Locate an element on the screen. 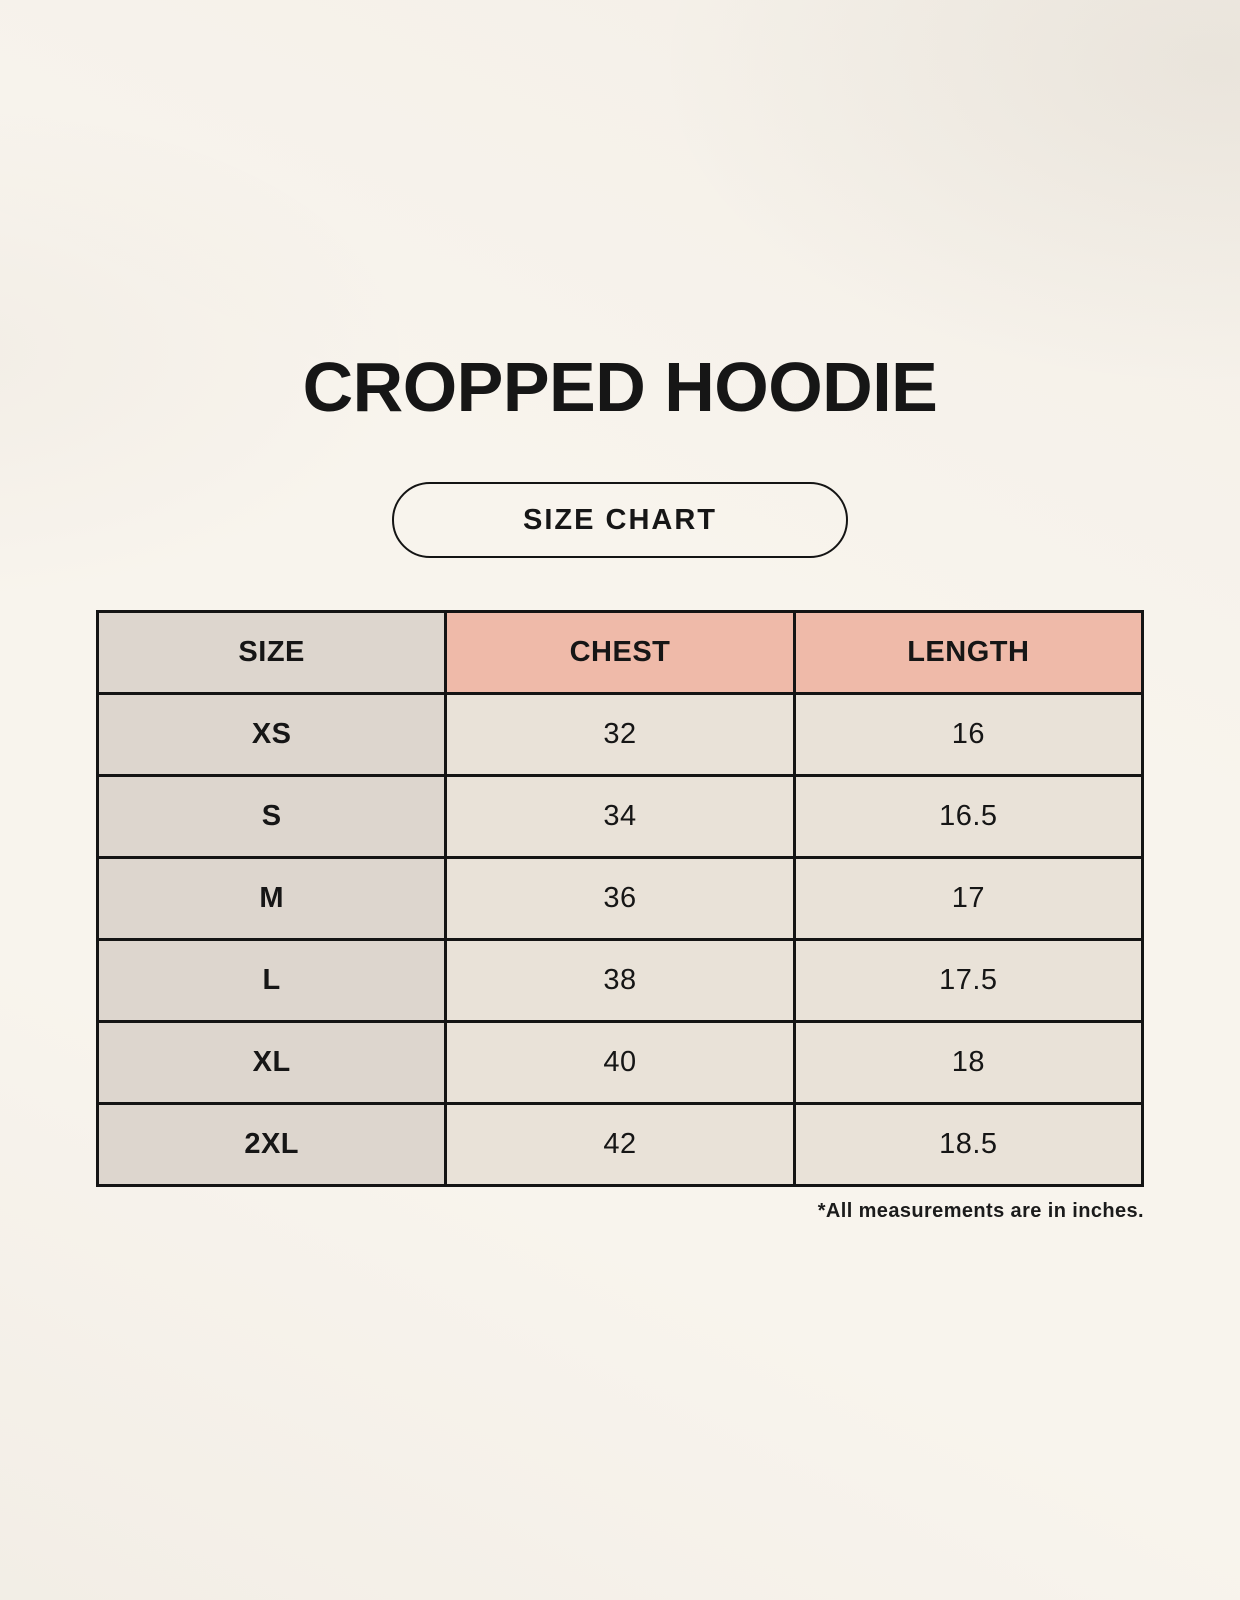 The width and height of the screenshot is (1240, 1600). page-title: CROPPED HOODIE is located at coordinates (620, 387).